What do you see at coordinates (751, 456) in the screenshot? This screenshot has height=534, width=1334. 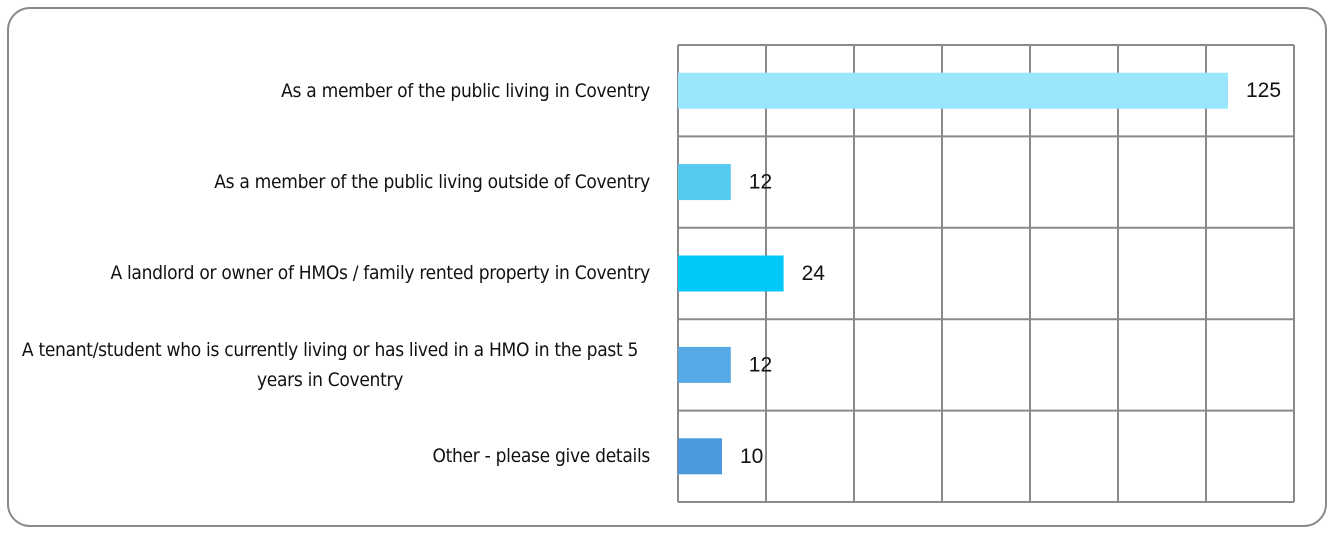 I see `value-label: 10` at bounding box center [751, 456].